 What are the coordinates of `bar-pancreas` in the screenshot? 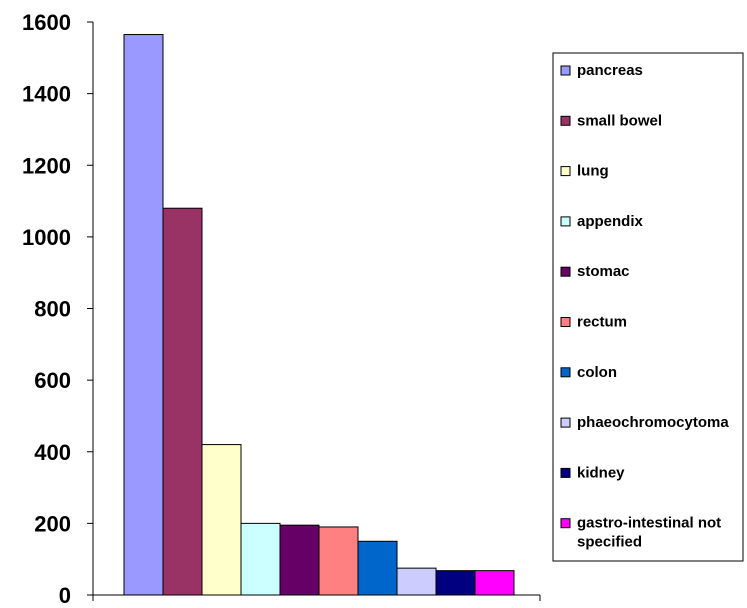 It's located at (143, 315).